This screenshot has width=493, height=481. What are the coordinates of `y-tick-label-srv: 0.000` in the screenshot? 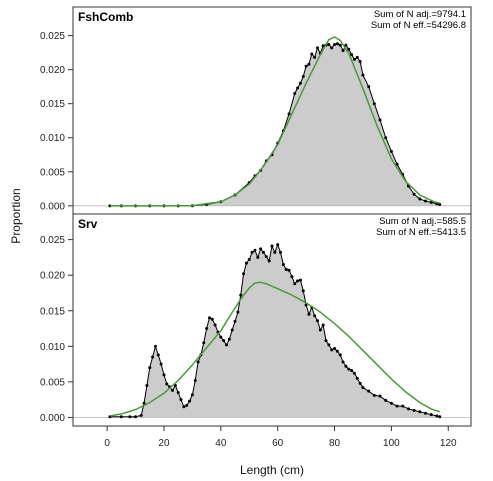 It's located at (52, 418).